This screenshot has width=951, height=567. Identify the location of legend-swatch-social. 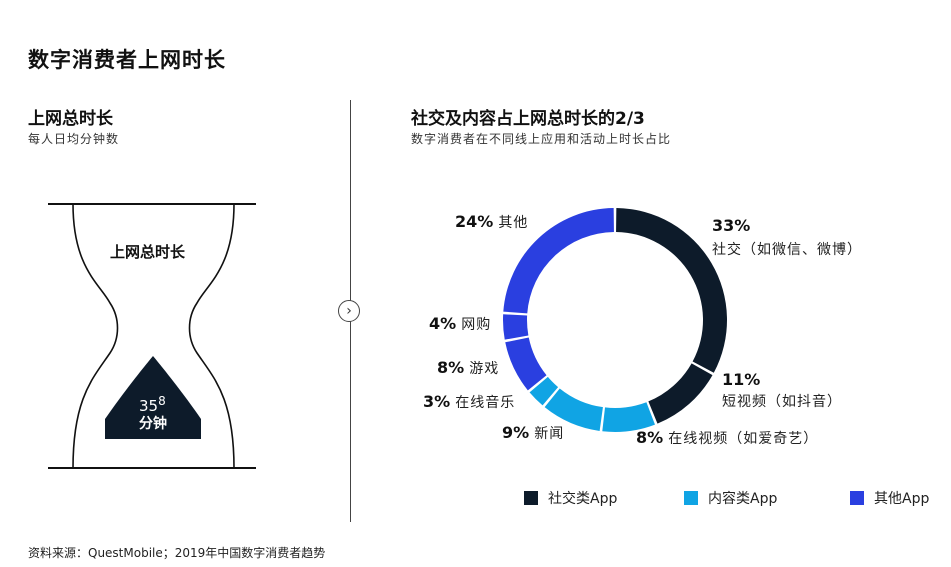
(531, 498).